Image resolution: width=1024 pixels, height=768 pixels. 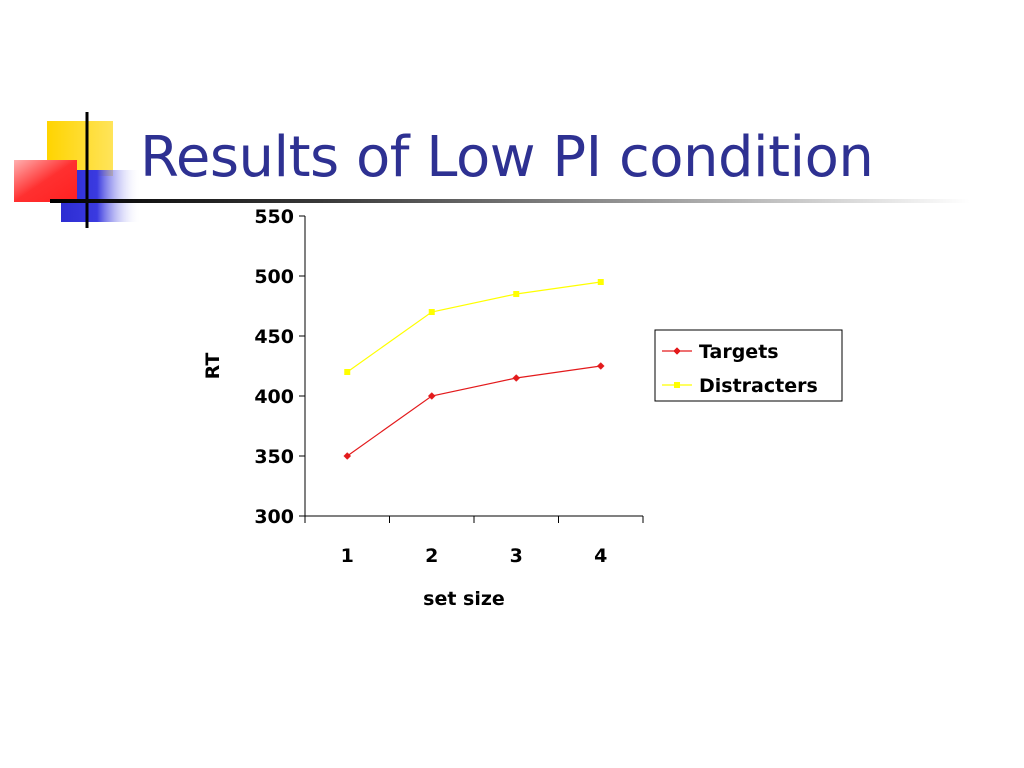 I want to click on y-tick-label: 500, so click(x=274, y=277).